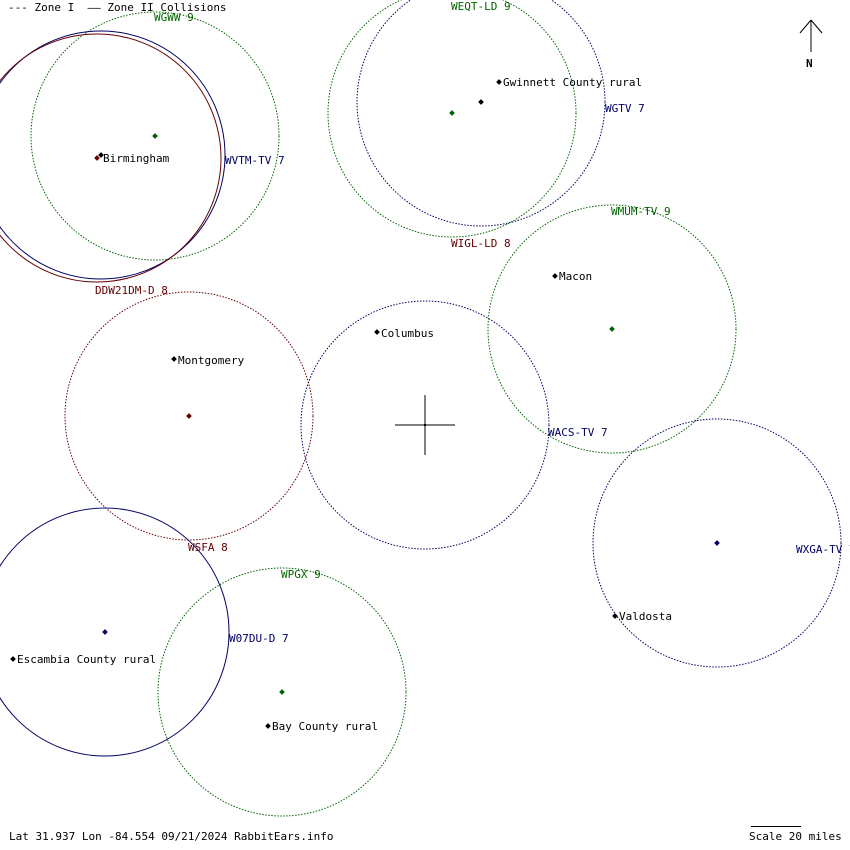 This screenshot has height=850, width=850. Describe the element at coordinates (105, 632) in the screenshot. I see `tx-dot-w07du` at that location.